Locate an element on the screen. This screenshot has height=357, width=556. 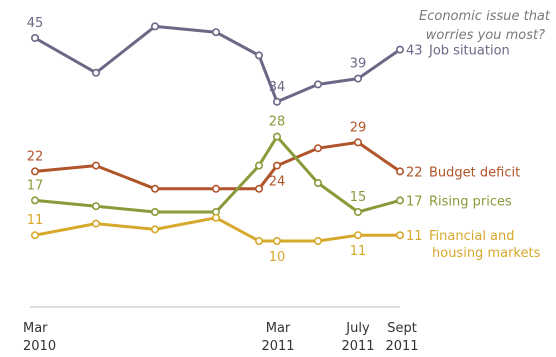
job-situation-data-label: 45 is located at coordinates (35, 23).